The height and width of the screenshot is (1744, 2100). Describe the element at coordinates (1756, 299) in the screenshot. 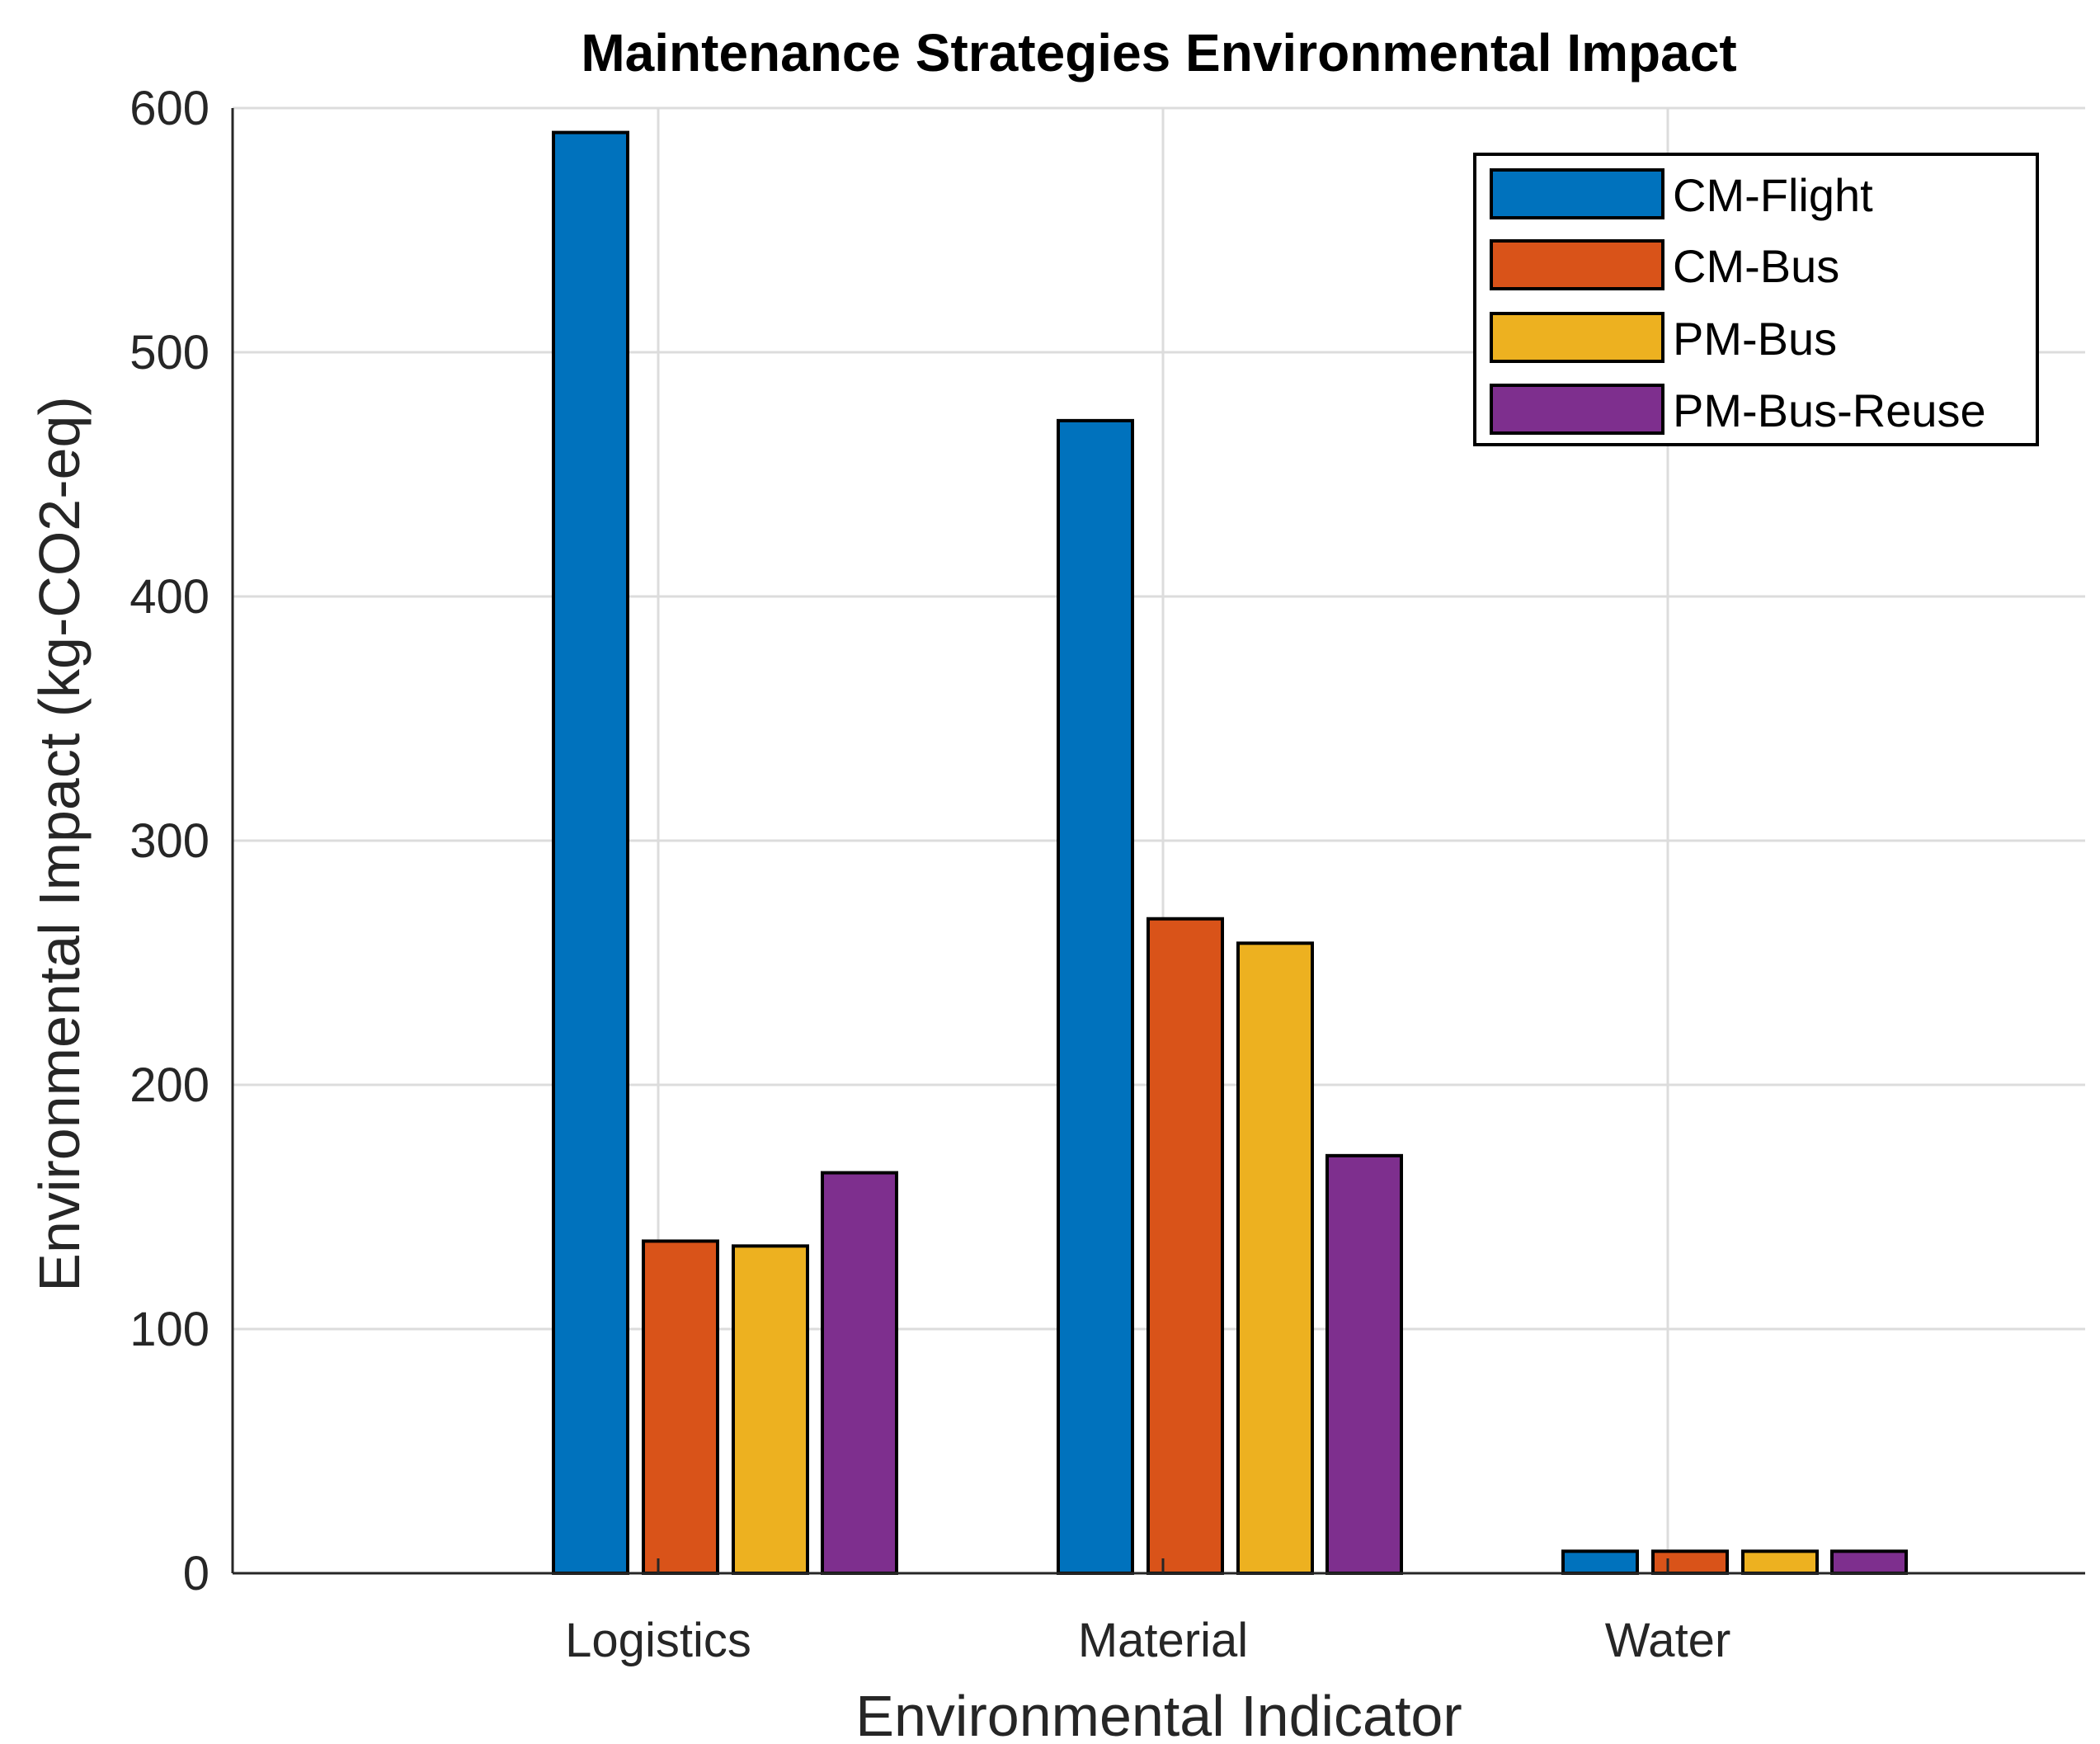

I see `legend: CM-Flight CM-Bus PM-Bus PM-Bus-Reuse` at that location.